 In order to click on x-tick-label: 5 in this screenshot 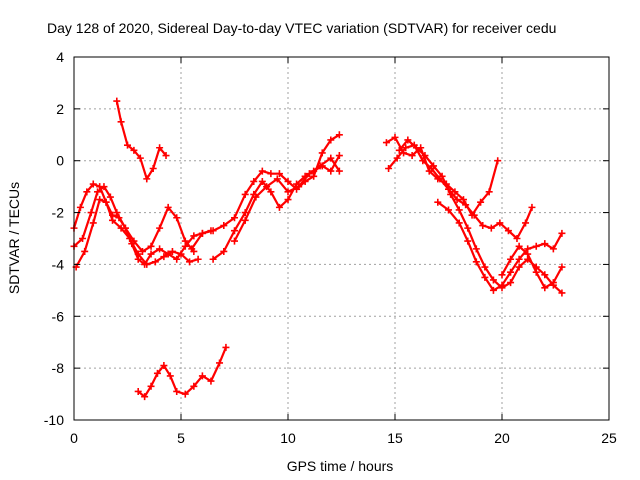, I will do `click(181, 438)`.